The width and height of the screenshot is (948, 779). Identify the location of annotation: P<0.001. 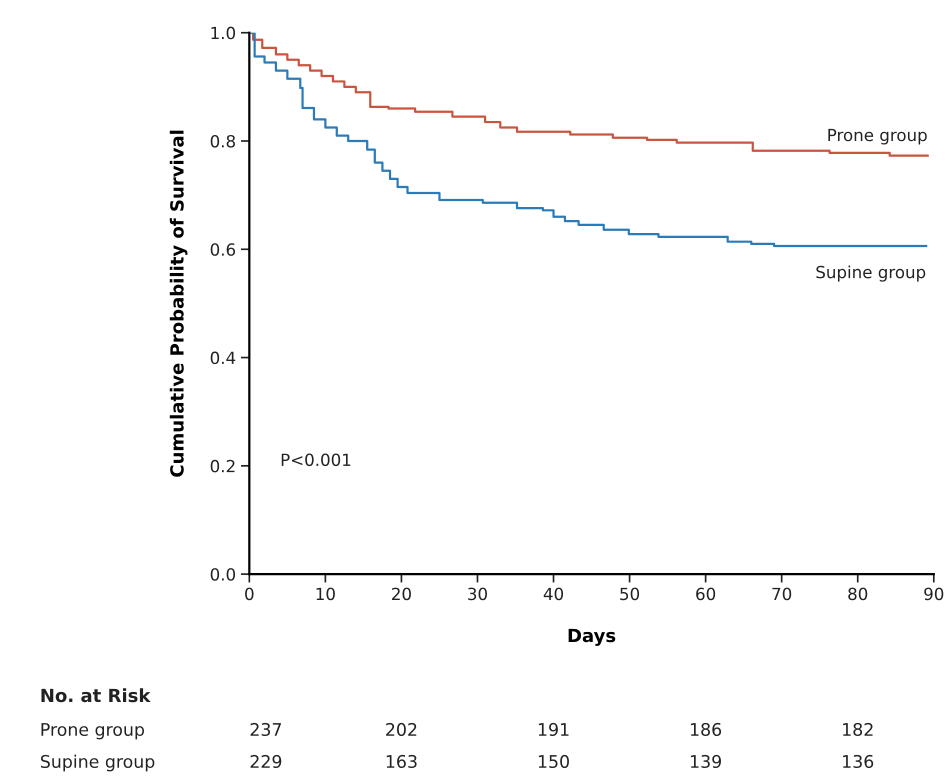
(316, 459).